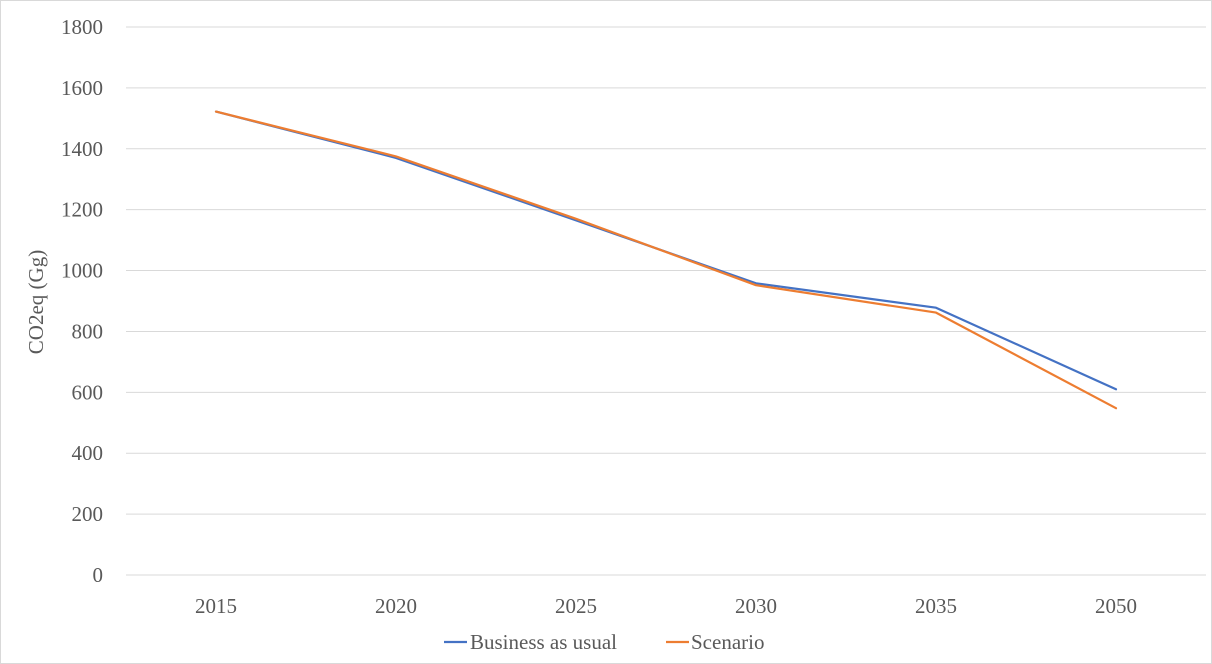  What do you see at coordinates (216, 606) in the screenshot?
I see `x-tick-label: 2015` at bounding box center [216, 606].